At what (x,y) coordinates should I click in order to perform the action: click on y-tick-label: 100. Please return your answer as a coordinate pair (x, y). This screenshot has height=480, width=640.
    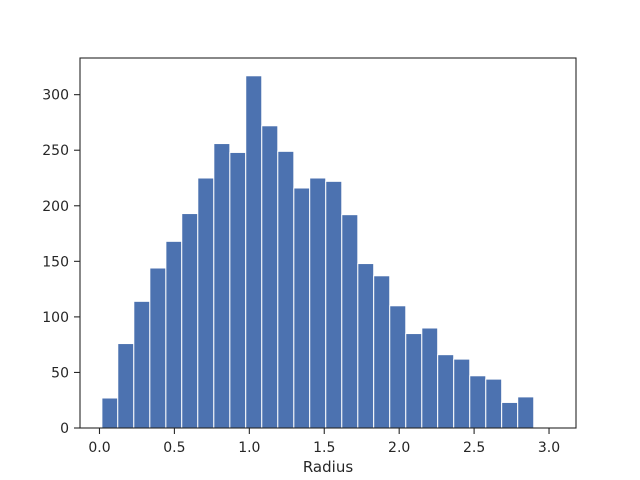
    Looking at the image, I should click on (55, 318).